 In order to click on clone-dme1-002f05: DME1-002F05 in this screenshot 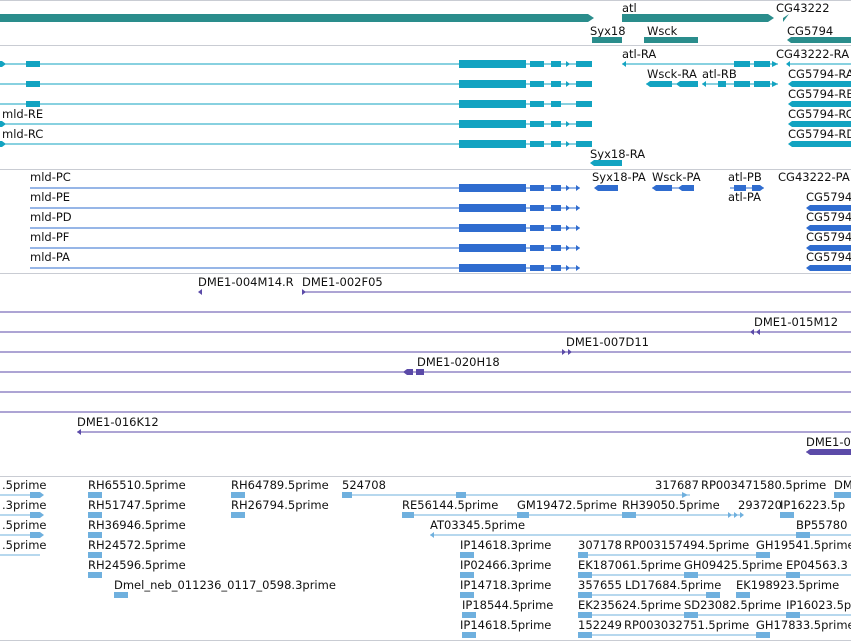, I will do `click(576, 285)`.